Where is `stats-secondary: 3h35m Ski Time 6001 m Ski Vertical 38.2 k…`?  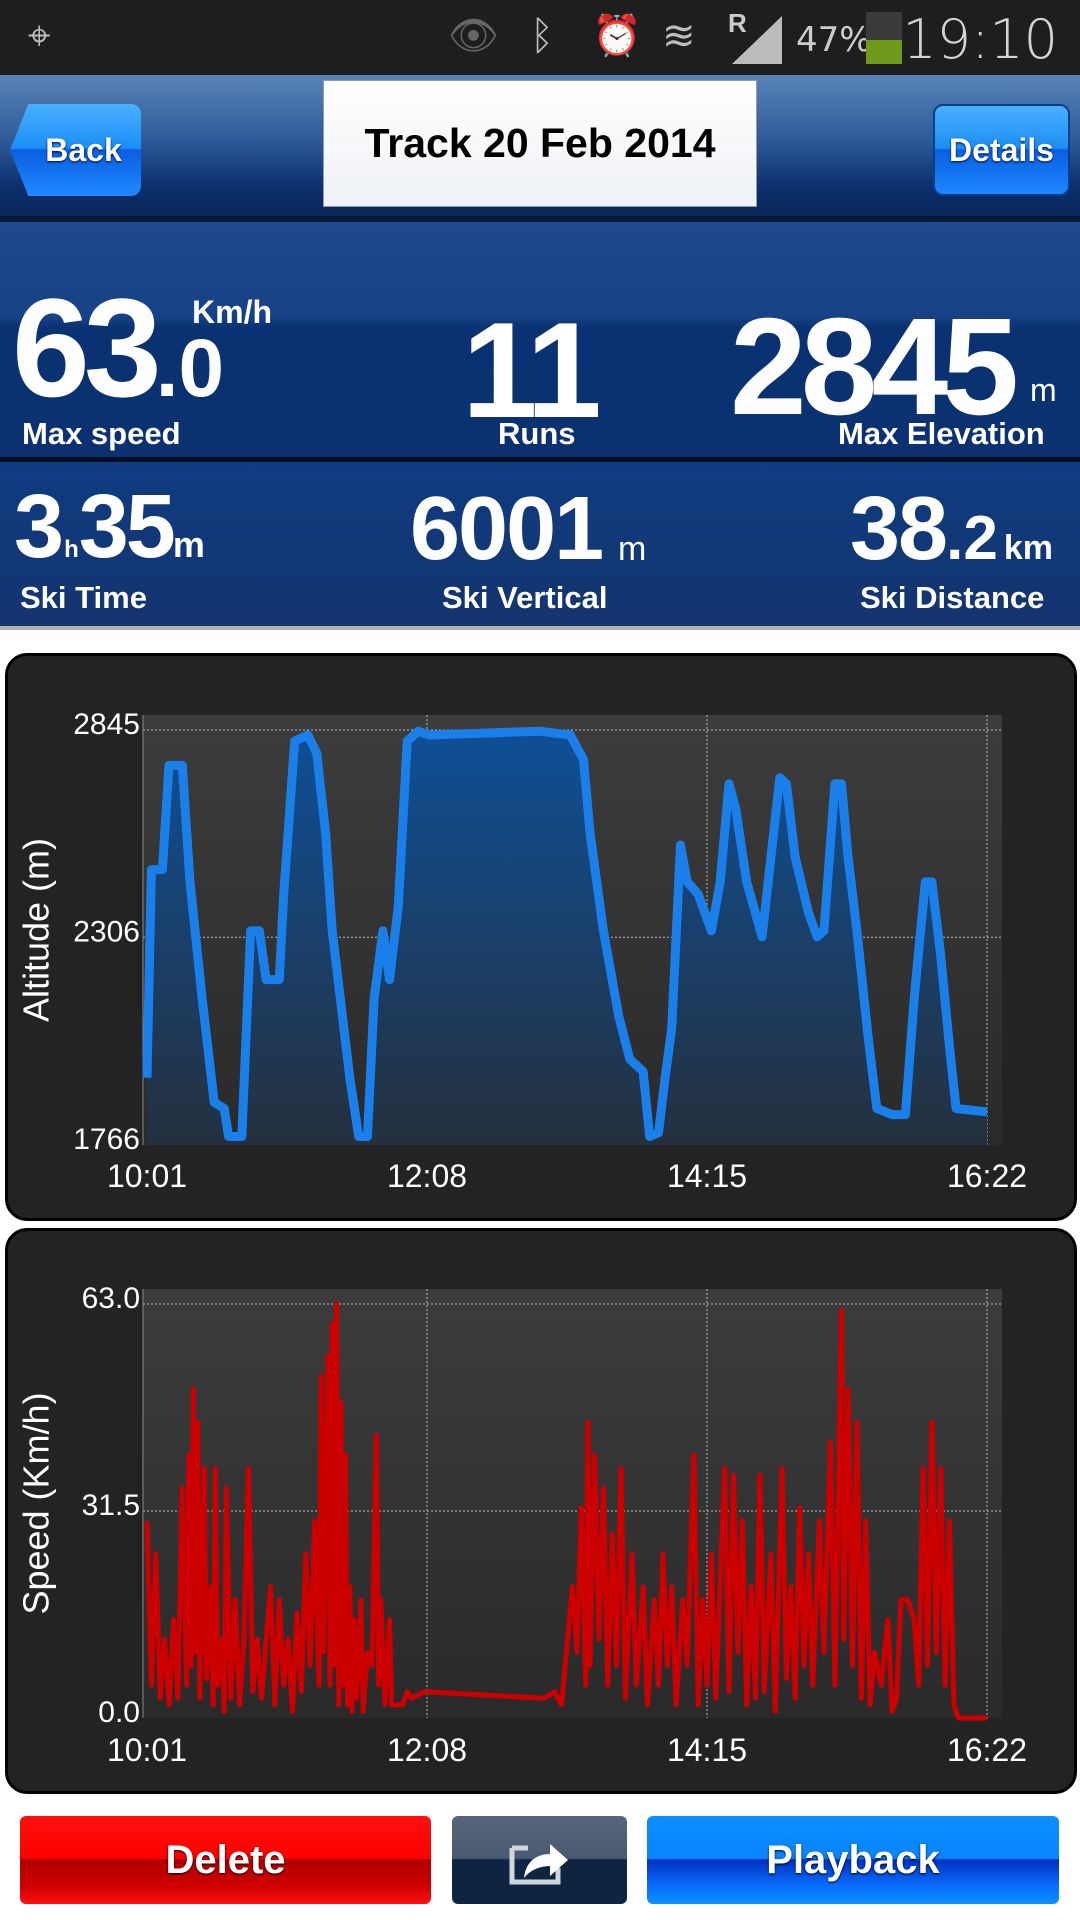 stats-secondary: 3h35m Ski Time 6001 m Ski Vertical 38.2 k… is located at coordinates (540, 546).